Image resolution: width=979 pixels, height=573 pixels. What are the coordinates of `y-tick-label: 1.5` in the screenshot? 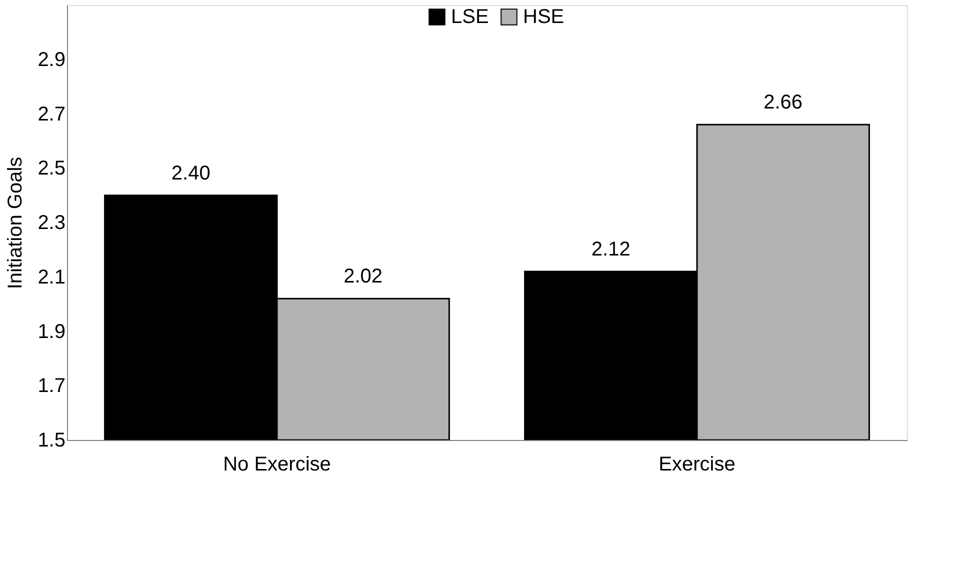 It's located at (52, 441).